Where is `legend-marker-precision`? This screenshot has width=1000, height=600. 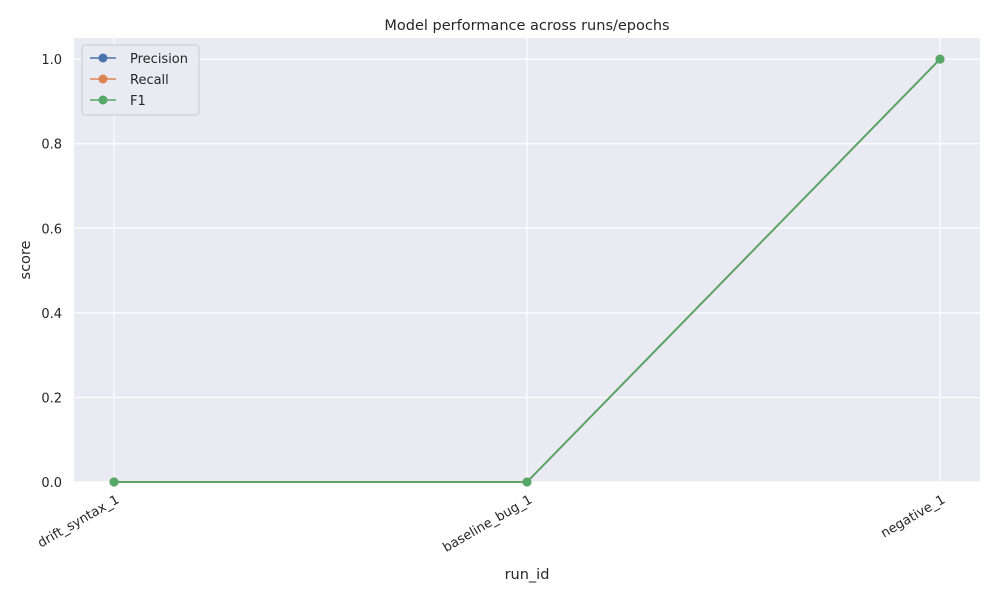
legend-marker-precision is located at coordinates (103, 58).